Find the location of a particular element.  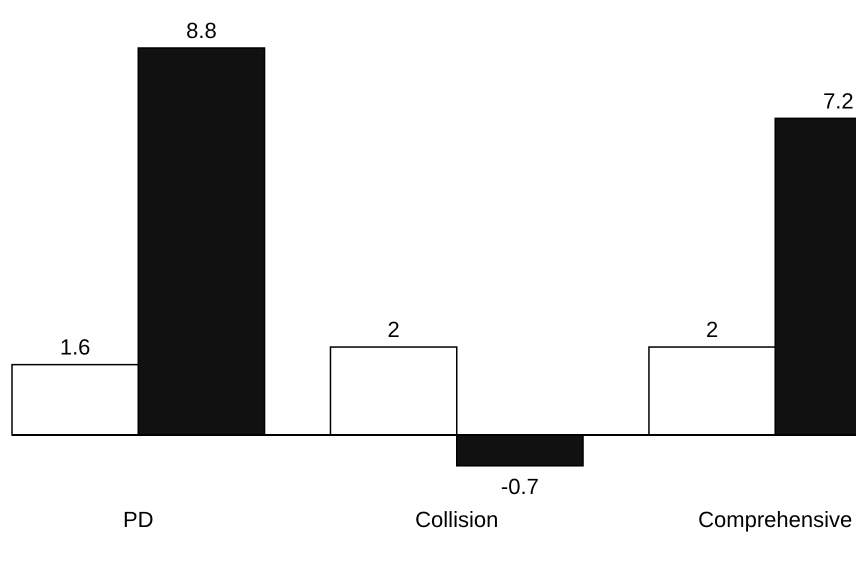

data-label: 1.6 is located at coordinates (75, 347).